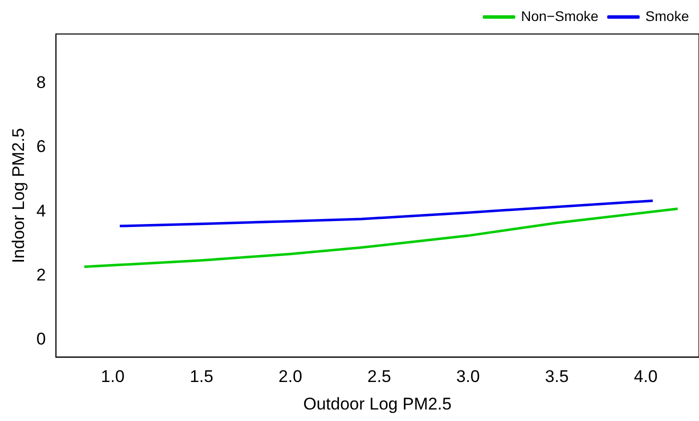 The width and height of the screenshot is (699, 421). I want to click on x-axis-title: Outdoor Log PM2.5, so click(377, 404).